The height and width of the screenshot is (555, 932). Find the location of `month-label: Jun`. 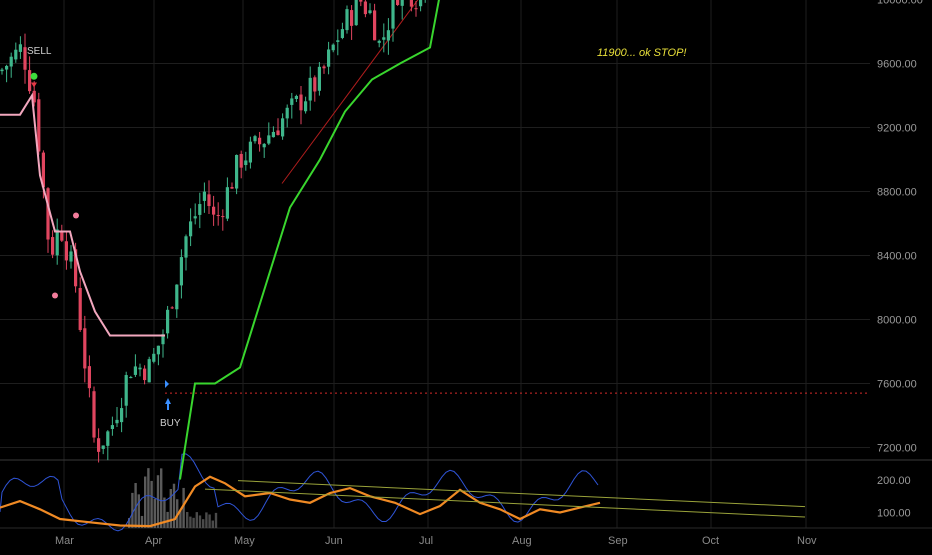

month-label: Jun is located at coordinates (334, 541).